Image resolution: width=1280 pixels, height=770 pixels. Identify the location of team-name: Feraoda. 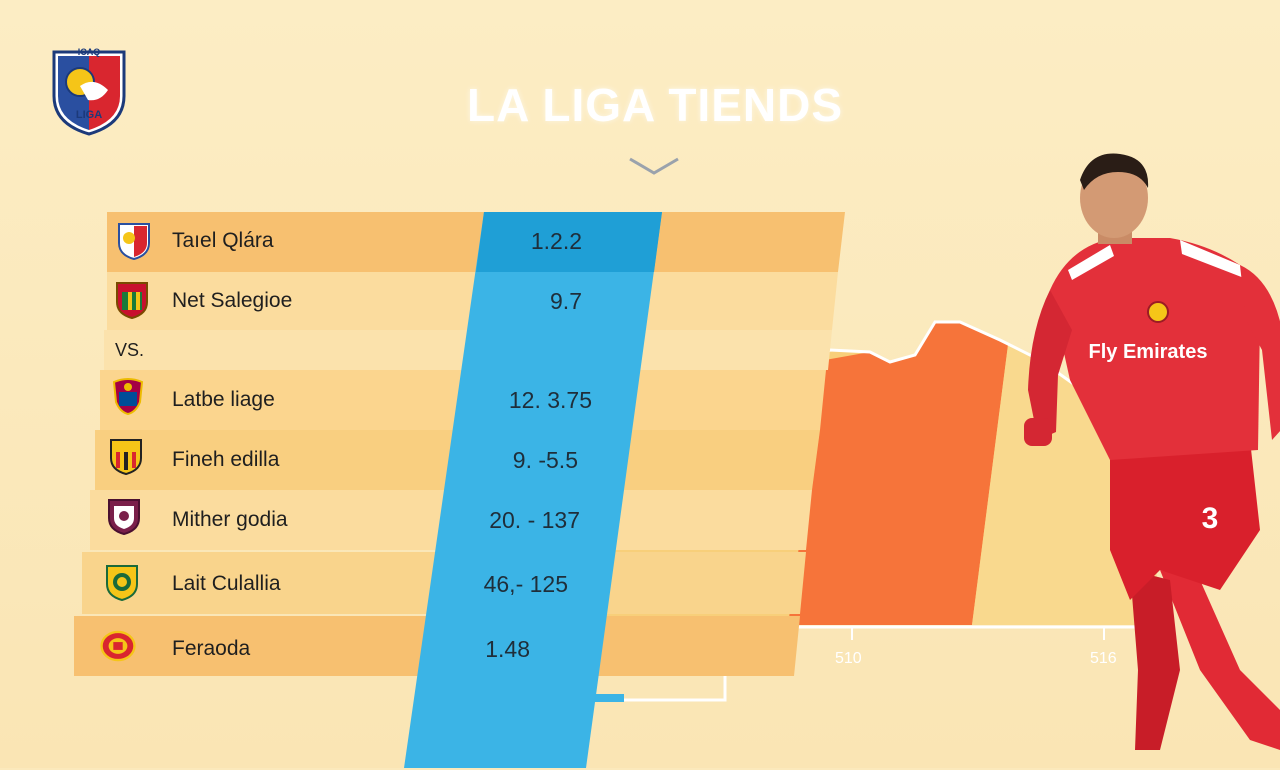
(211, 648).